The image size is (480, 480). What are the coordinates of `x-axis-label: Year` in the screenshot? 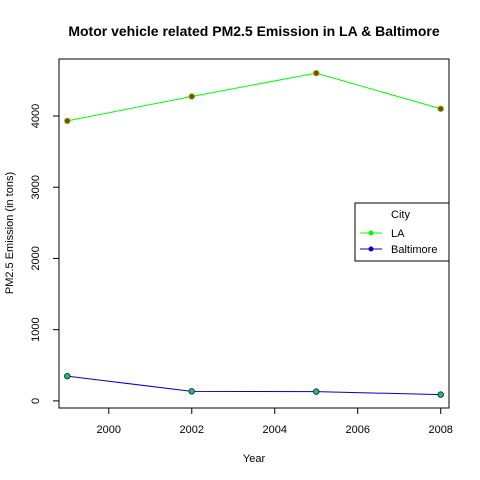 It's located at (254, 459).